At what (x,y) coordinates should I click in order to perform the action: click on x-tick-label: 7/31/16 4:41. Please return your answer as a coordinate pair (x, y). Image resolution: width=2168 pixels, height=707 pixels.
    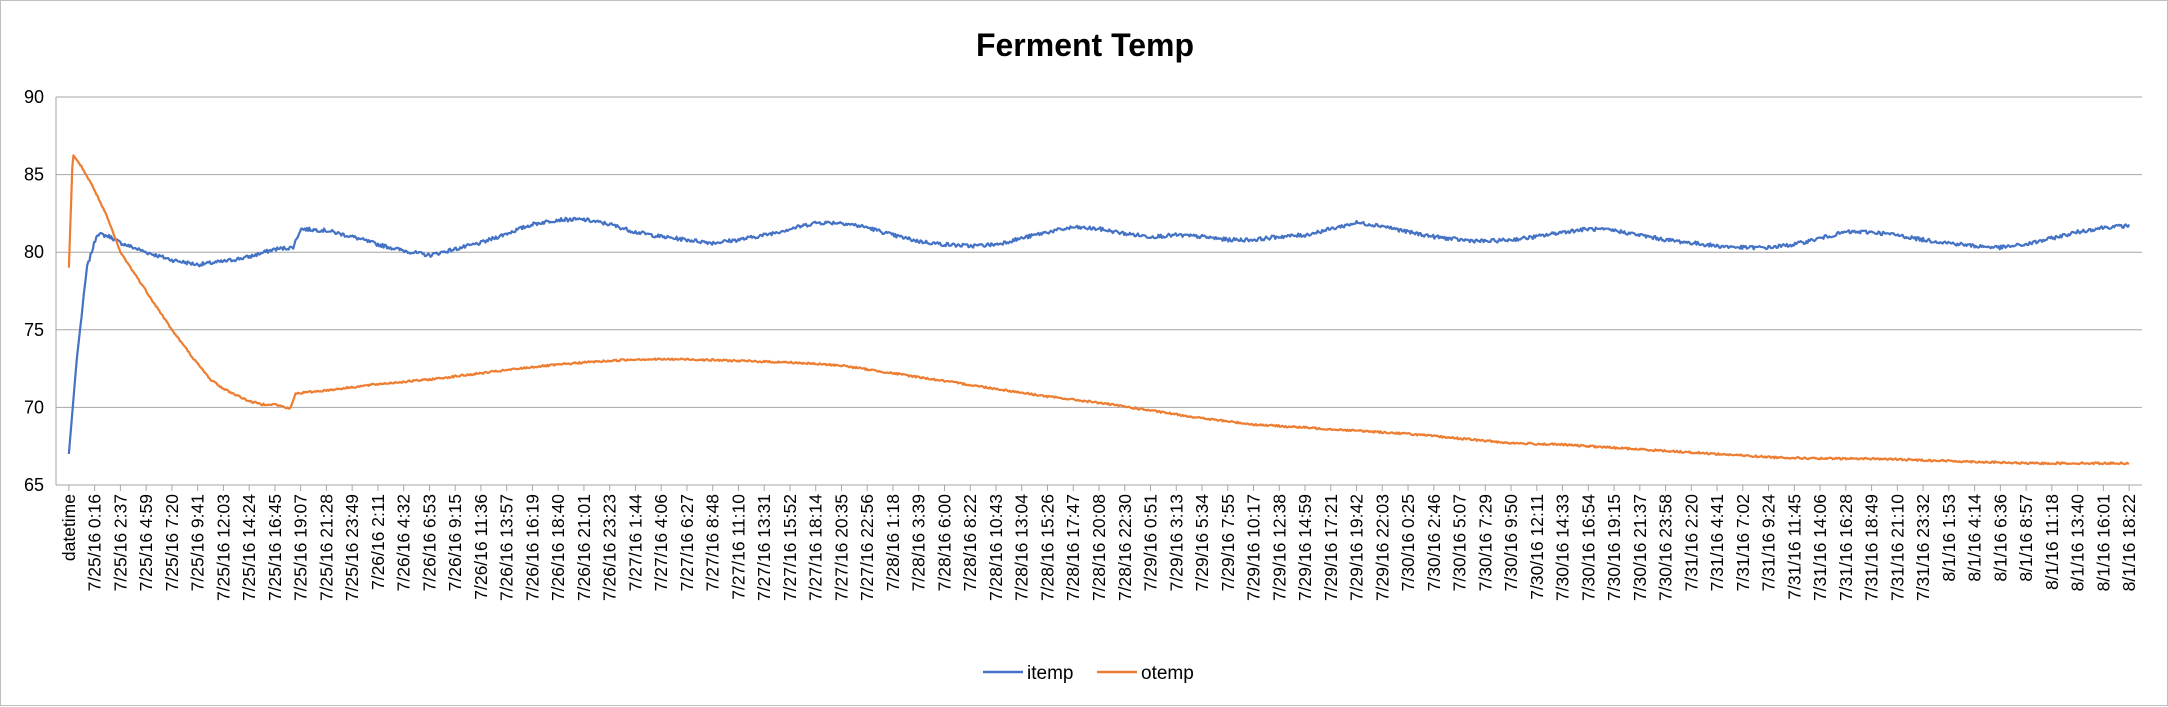
    Looking at the image, I should click on (1717, 542).